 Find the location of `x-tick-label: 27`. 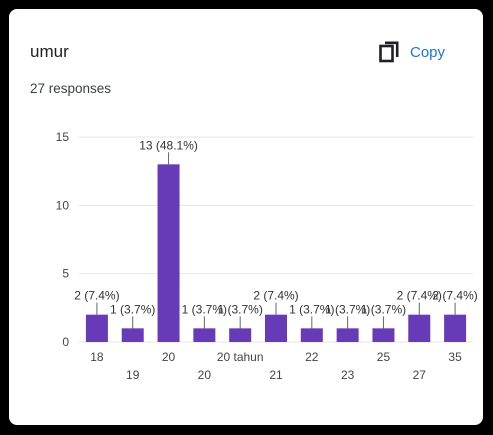

x-tick-label: 27 is located at coordinates (420, 375).